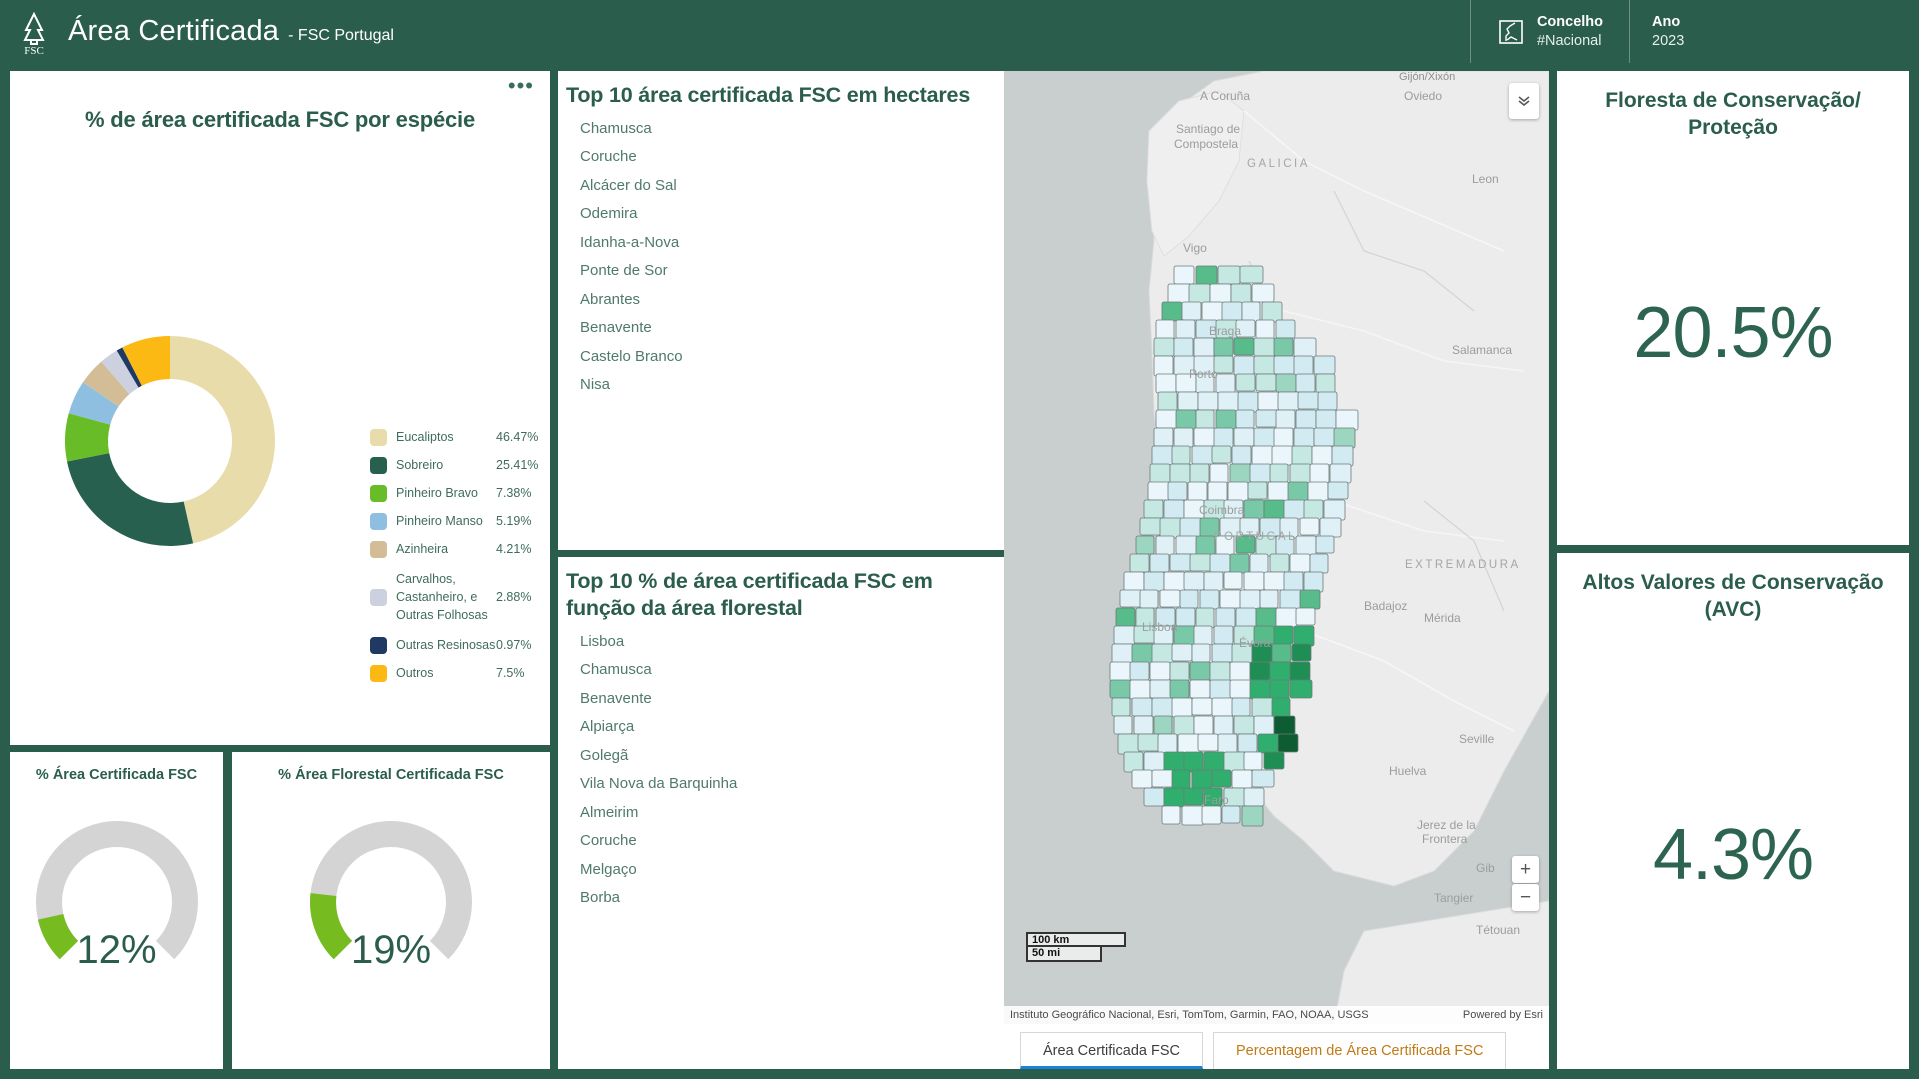 Image resolution: width=1919 pixels, height=1079 pixels. Describe the element at coordinates (630, 242) in the screenshot. I see `list-item: Idanha-a-Nova` at that location.